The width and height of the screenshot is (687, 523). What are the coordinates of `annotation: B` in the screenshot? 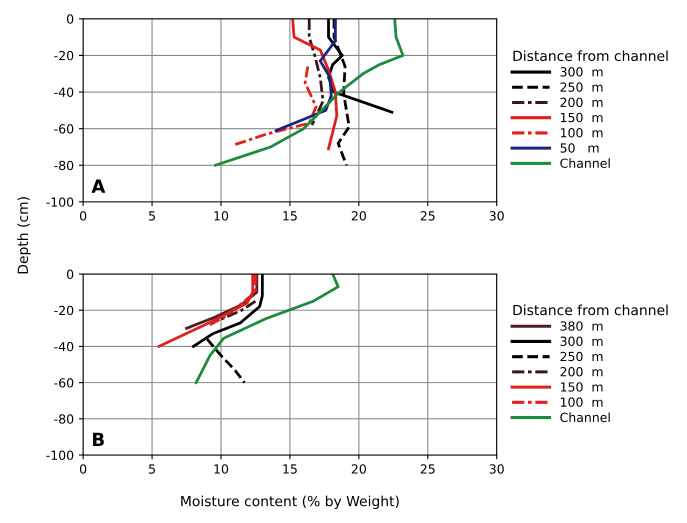 It's located at (98, 439).